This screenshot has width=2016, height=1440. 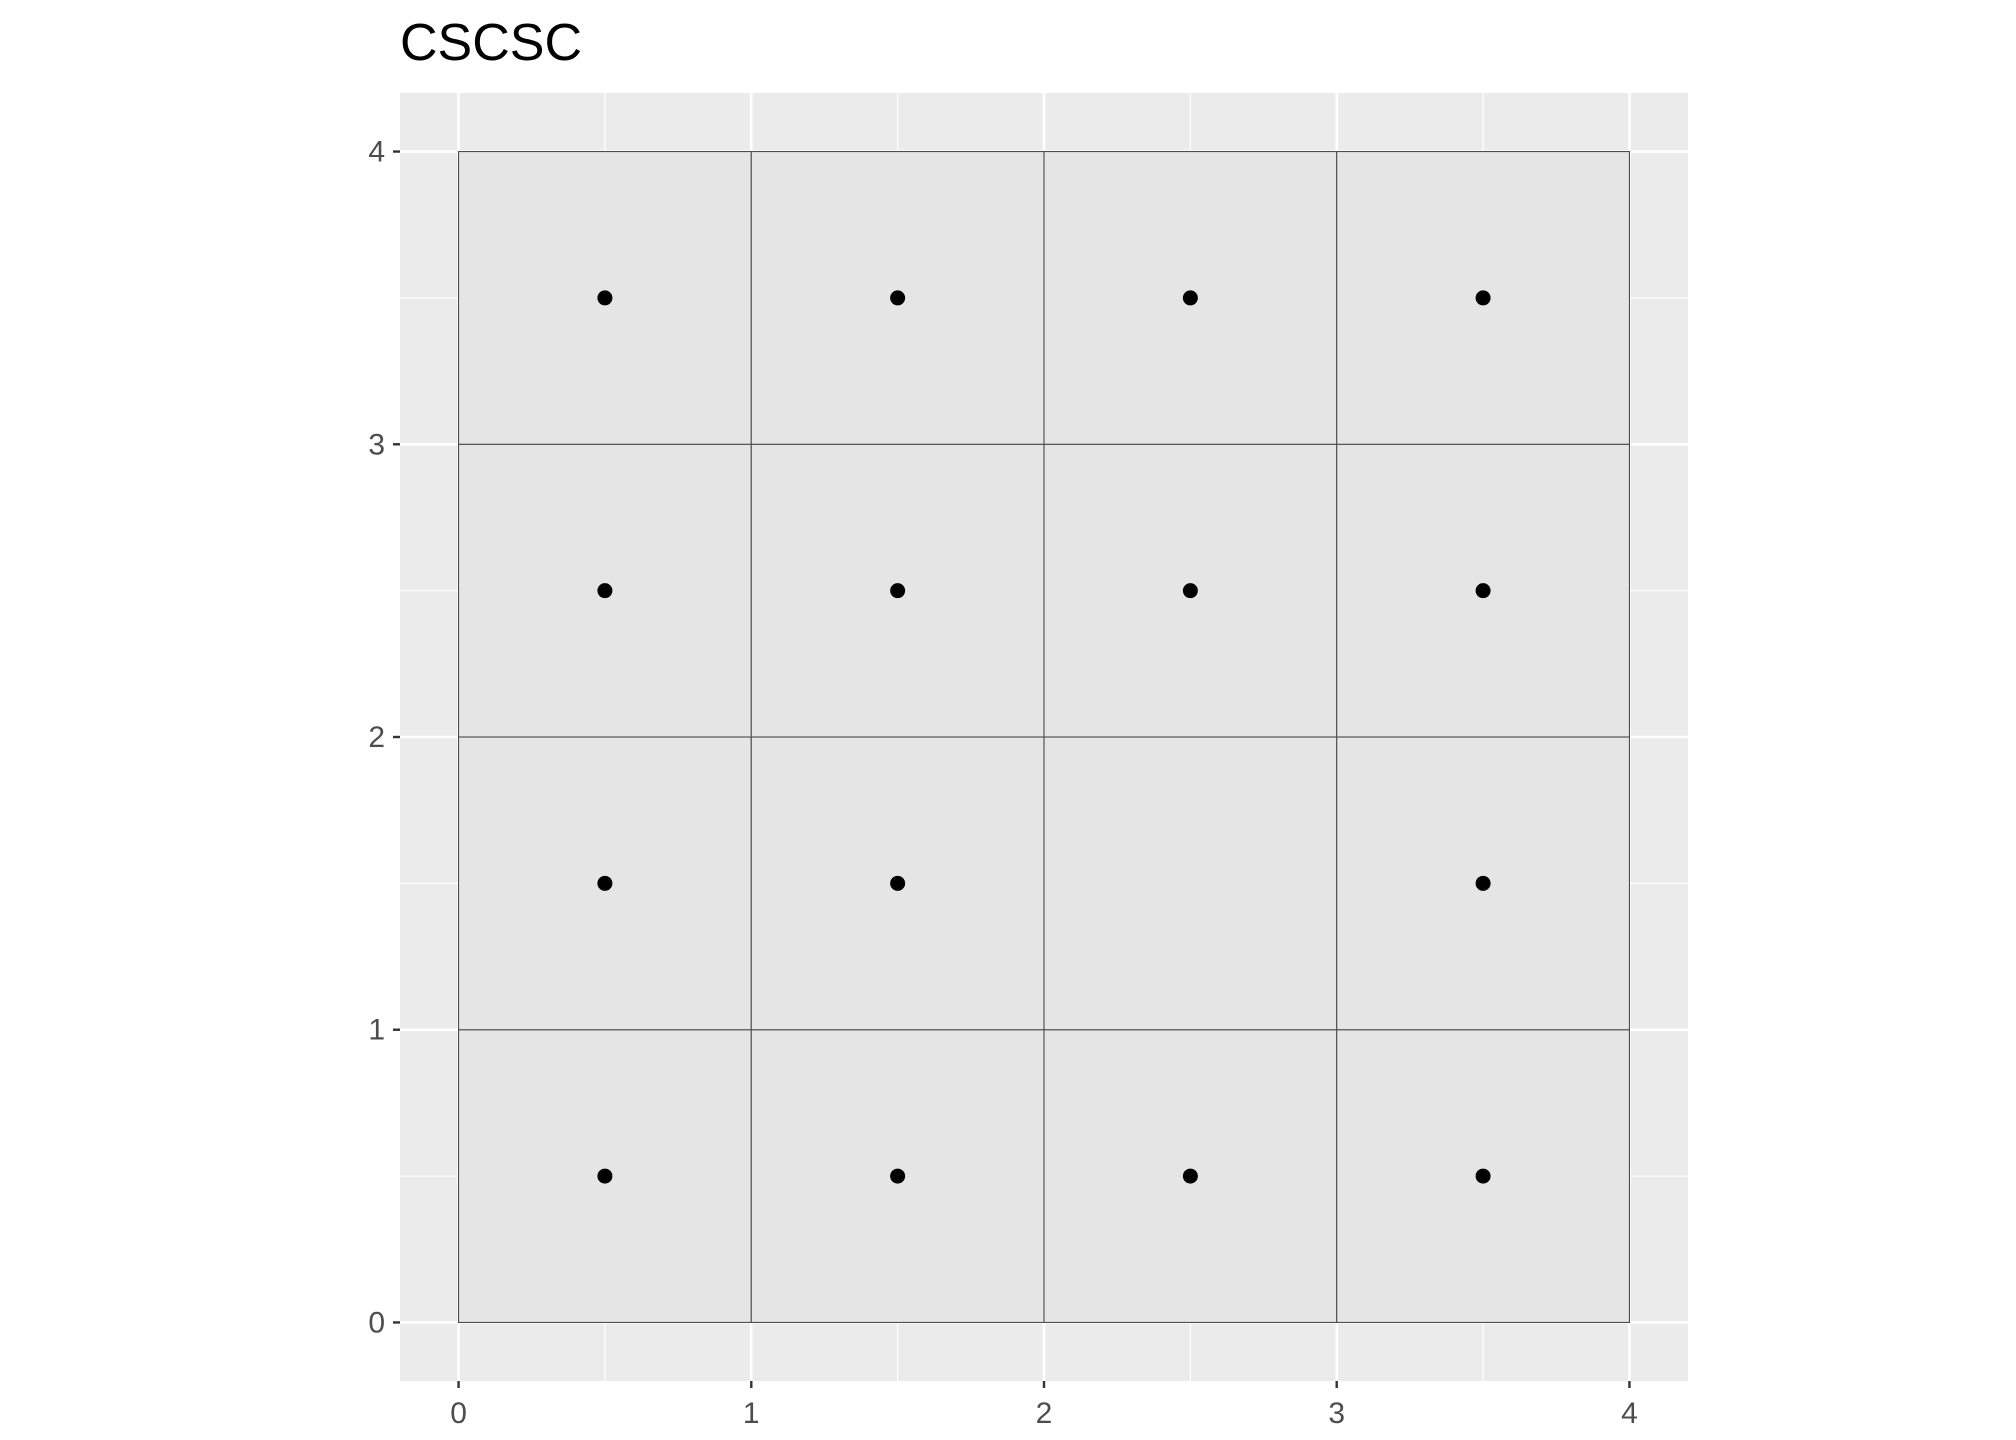 What do you see at coordinates (376, 444) in the screenshot?
I see `y-tick-label: 3` at bounding box center [376, 444].